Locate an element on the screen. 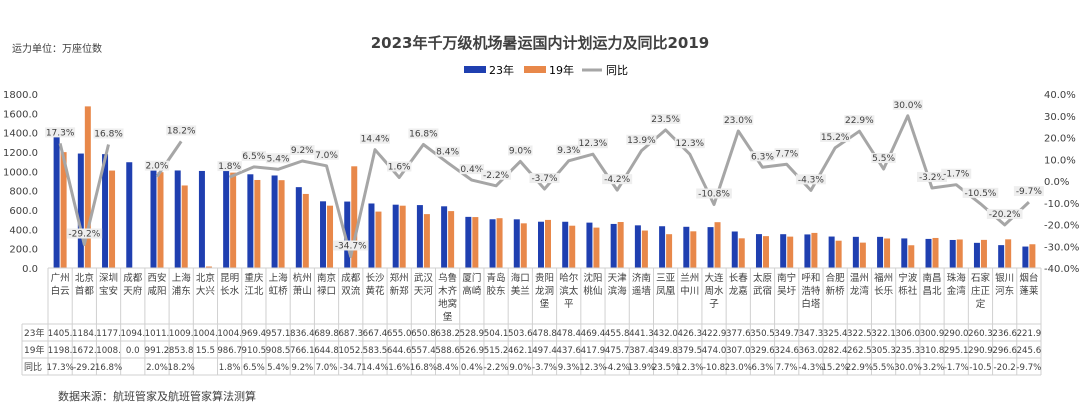  table-cell: 957.1 is located at coordinates (278, 334).